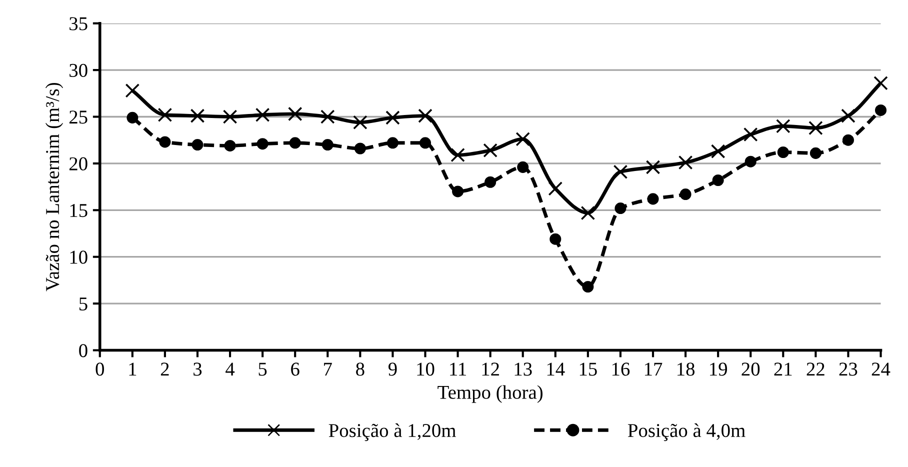  I want to click on x-tick-label: 16, so click(621, 369).